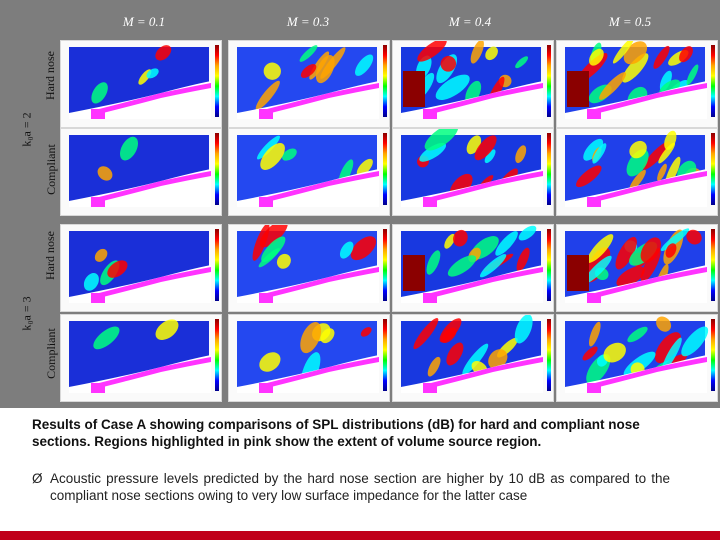 The height and width of the screenshot is (540, 720). Describe the element at coordinates (37, 478) in the screenshot. I see `bullet-arrow-icon: Ø` at that location.